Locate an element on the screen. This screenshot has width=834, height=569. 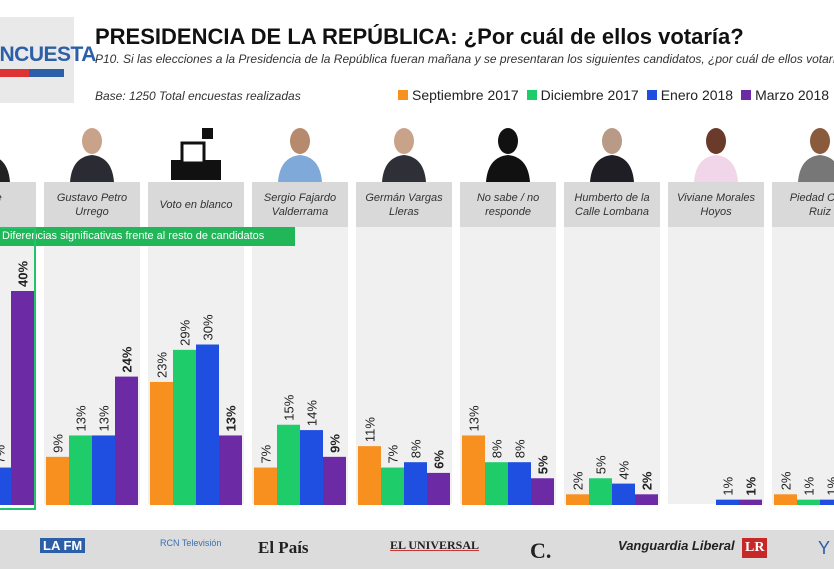
legend-label: Marzo 2018 is located at coordinates (792, 95).